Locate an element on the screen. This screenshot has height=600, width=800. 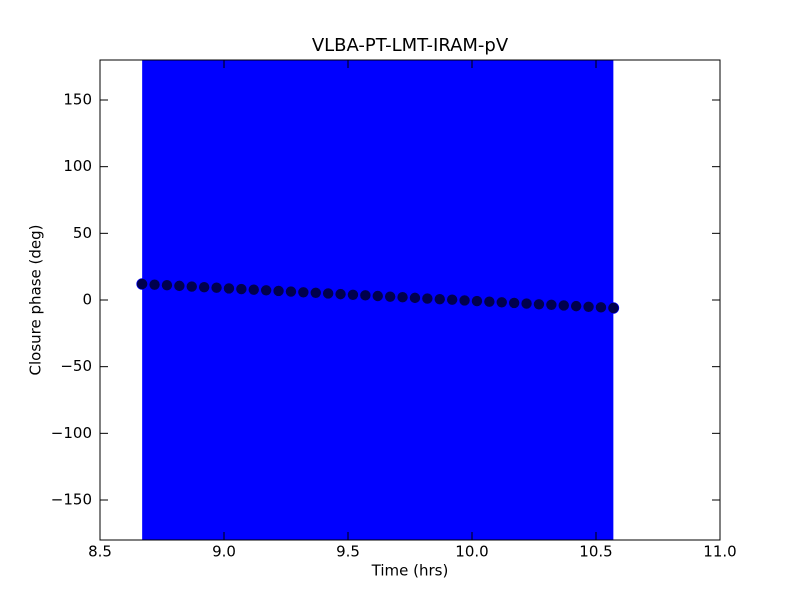
x-tick-label: 10.5 is located at coordinates (595, 552).